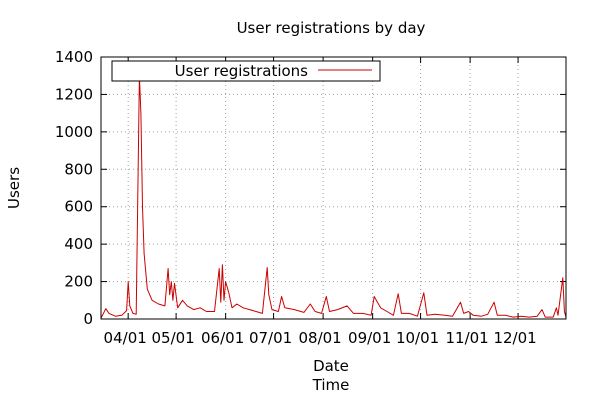  Describe the element at coordinates (78, 282) in the screenshot. I see `y-tick-label: 200` at that location.